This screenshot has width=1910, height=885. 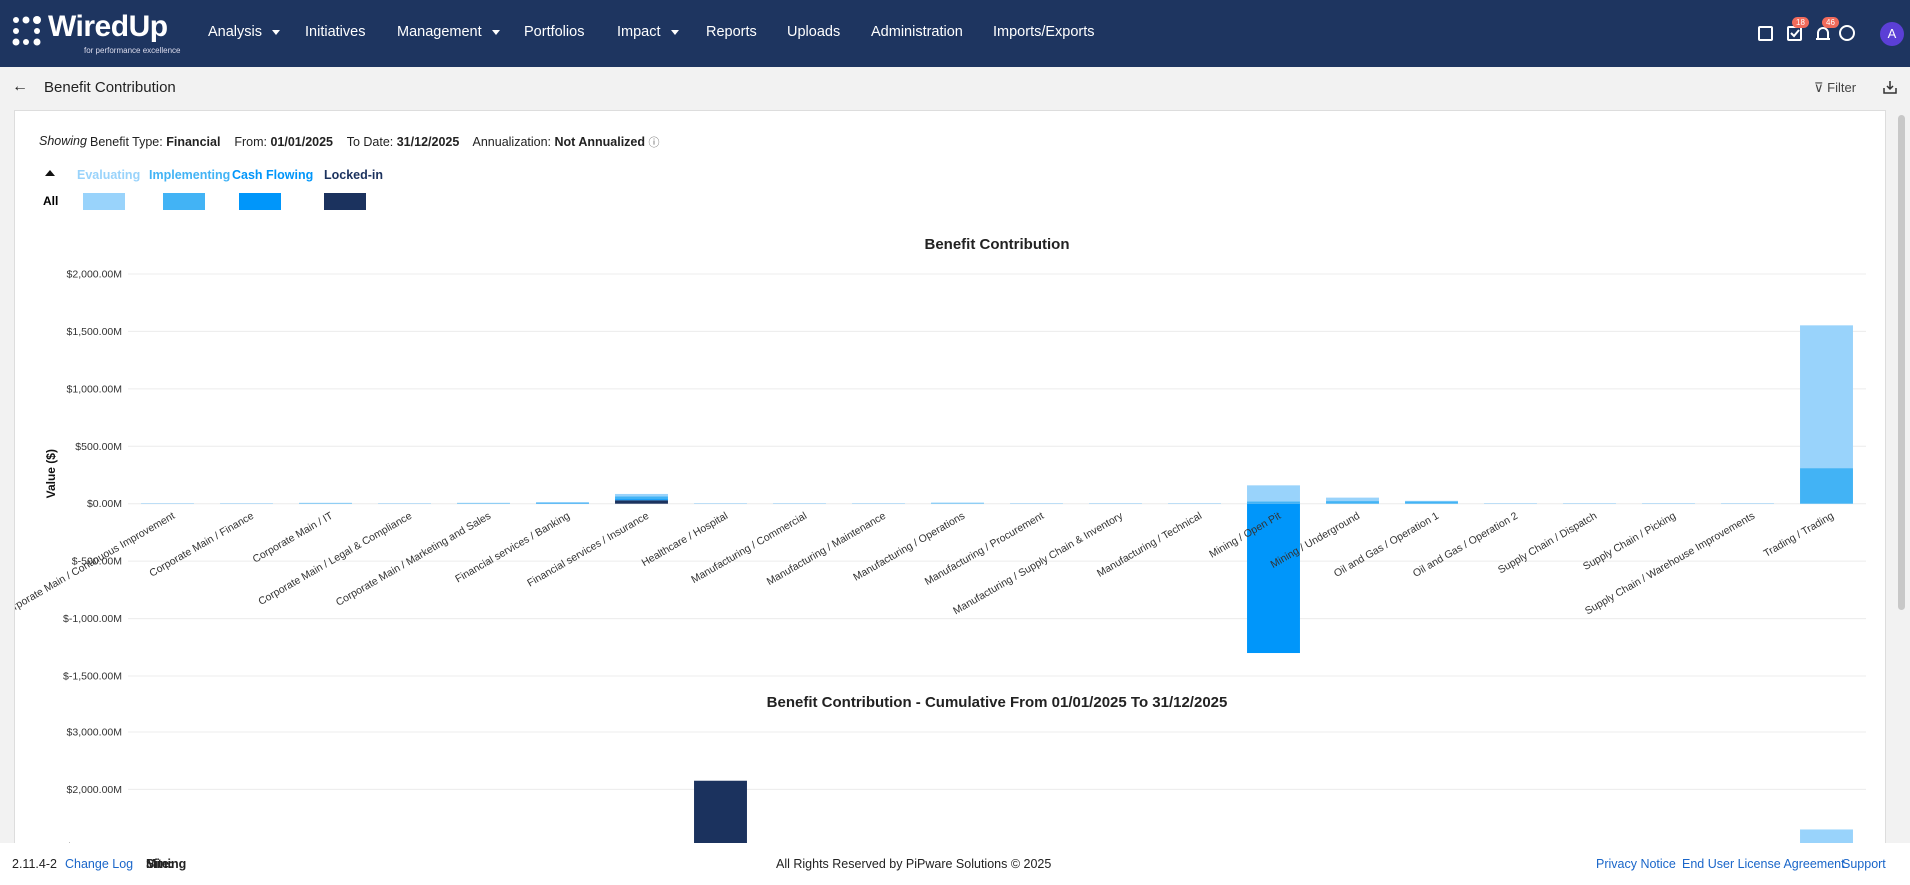 I want to click on legend-label: Evaluating, so click(x=109, y=175).